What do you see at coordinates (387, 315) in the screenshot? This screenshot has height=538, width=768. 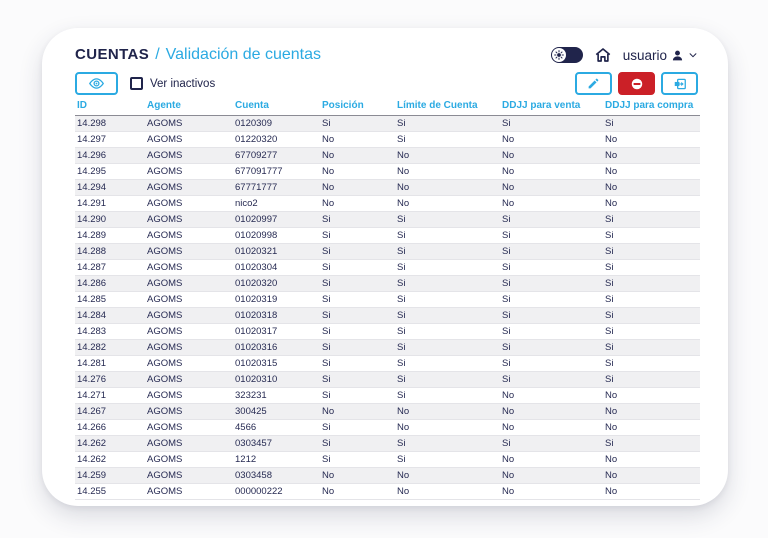 I see `table-row: 14.284 AGOMS 01020318 Si Si Si Si` at bounding box center [387, 315].